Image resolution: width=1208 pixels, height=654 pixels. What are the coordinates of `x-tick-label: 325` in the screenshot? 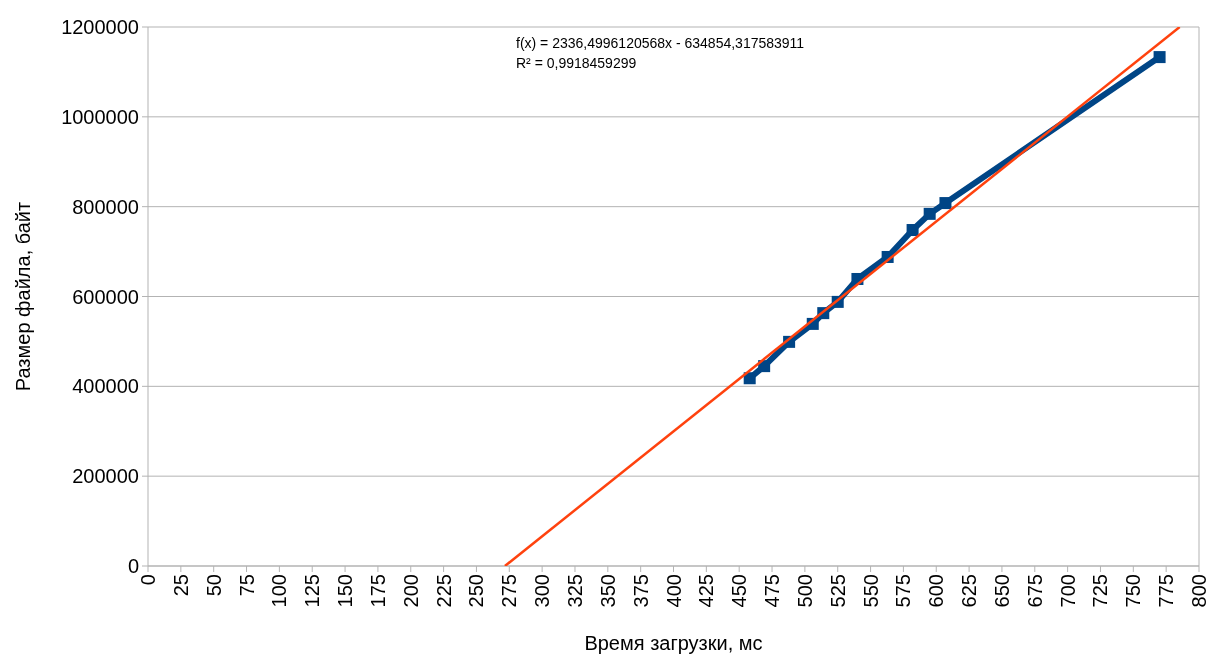 It's located at (574, 591).